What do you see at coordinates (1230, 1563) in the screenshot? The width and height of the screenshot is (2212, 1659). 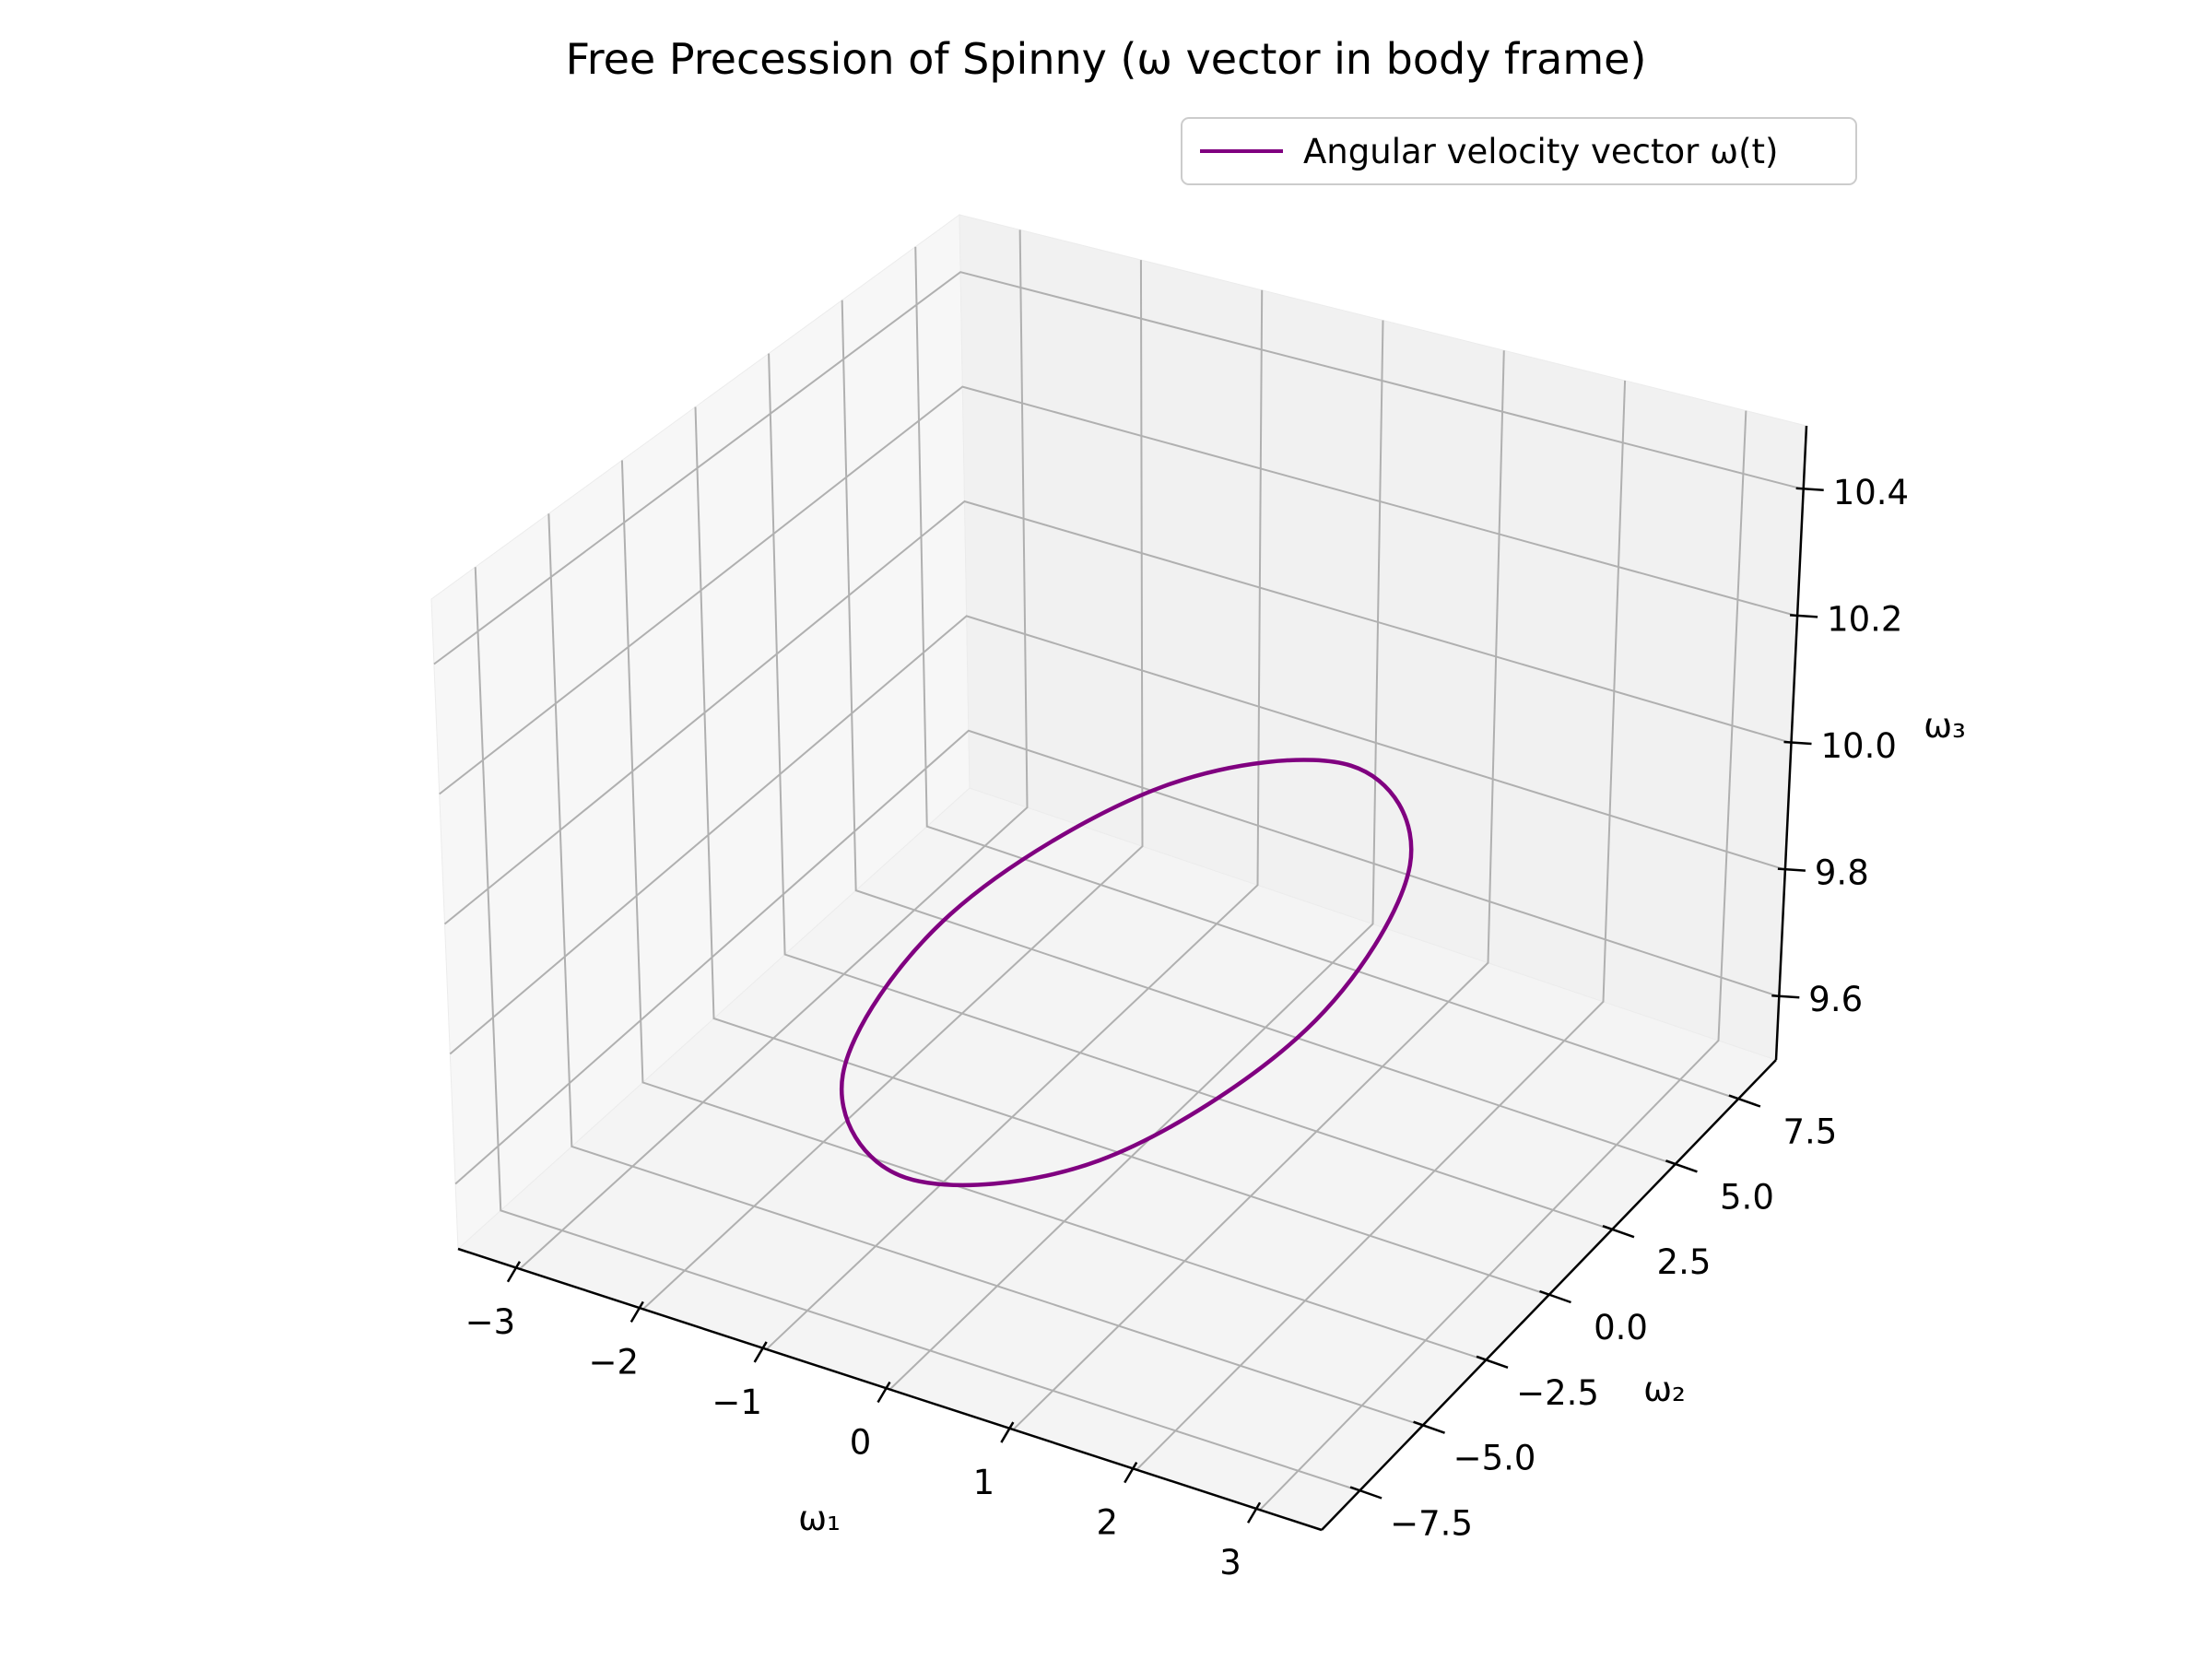 I see `x-tick-label: 3` at bounding box center [1230, 1563].